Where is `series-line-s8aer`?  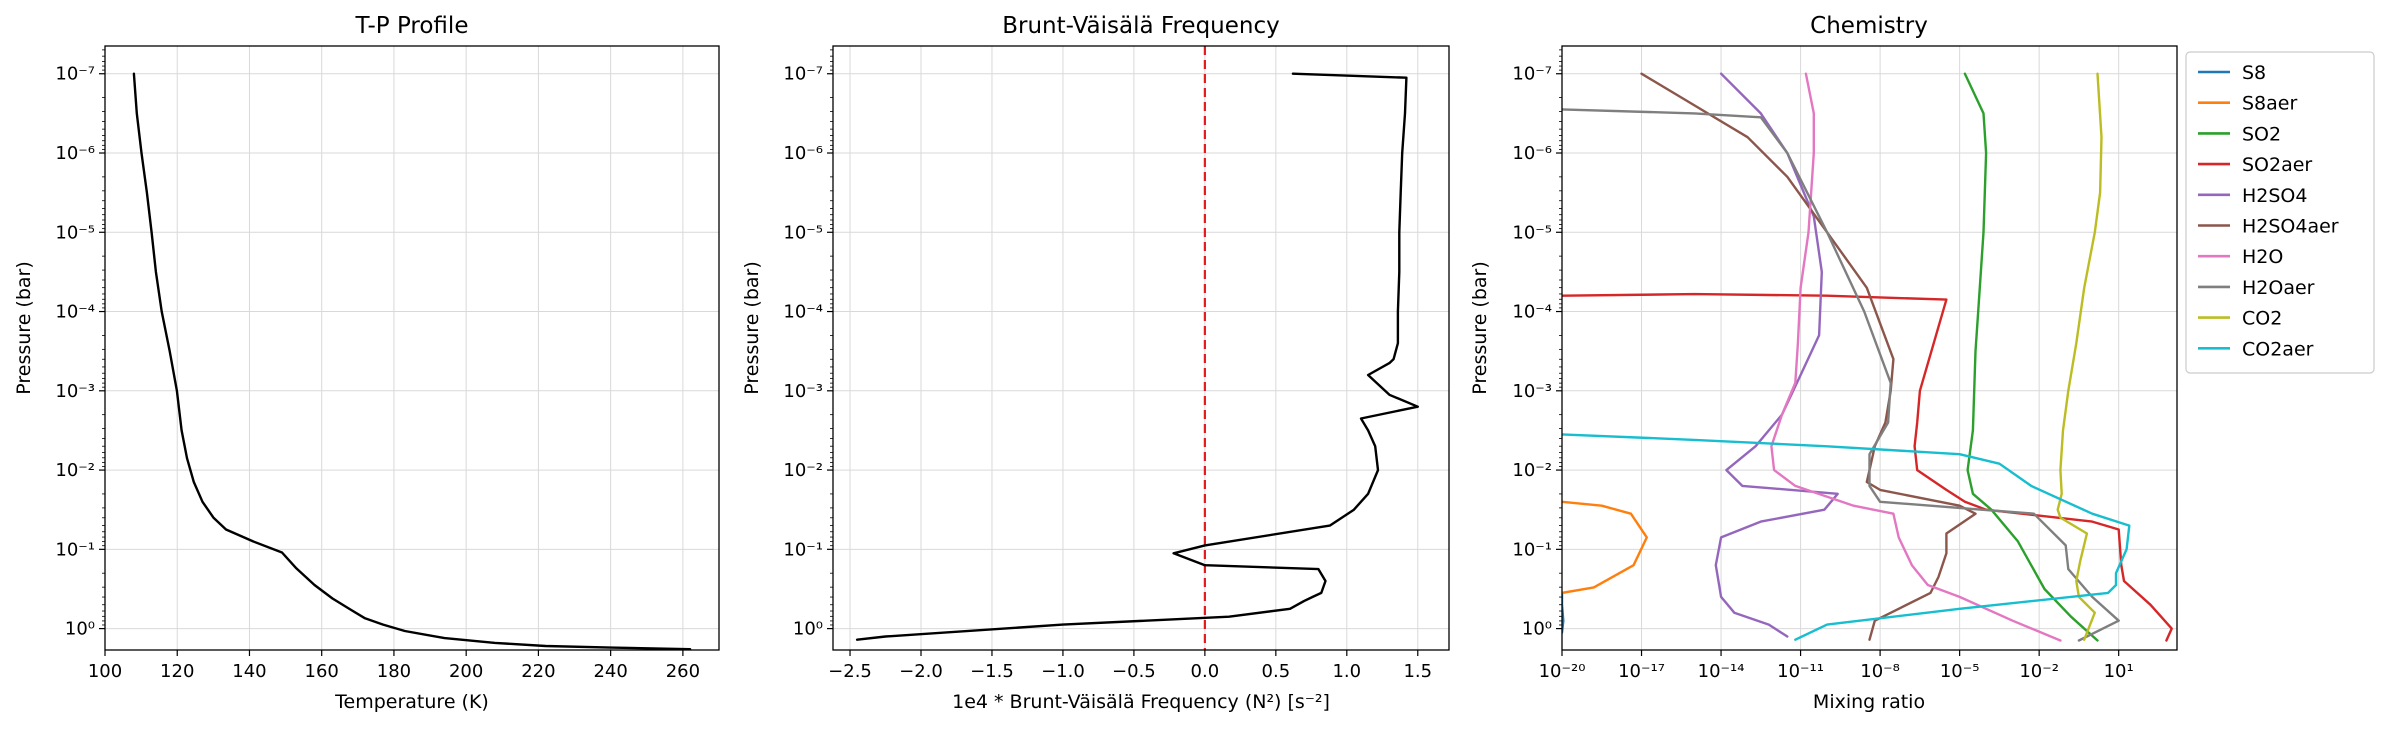
series-line-s8aer is located at coordinates (1605, 547).